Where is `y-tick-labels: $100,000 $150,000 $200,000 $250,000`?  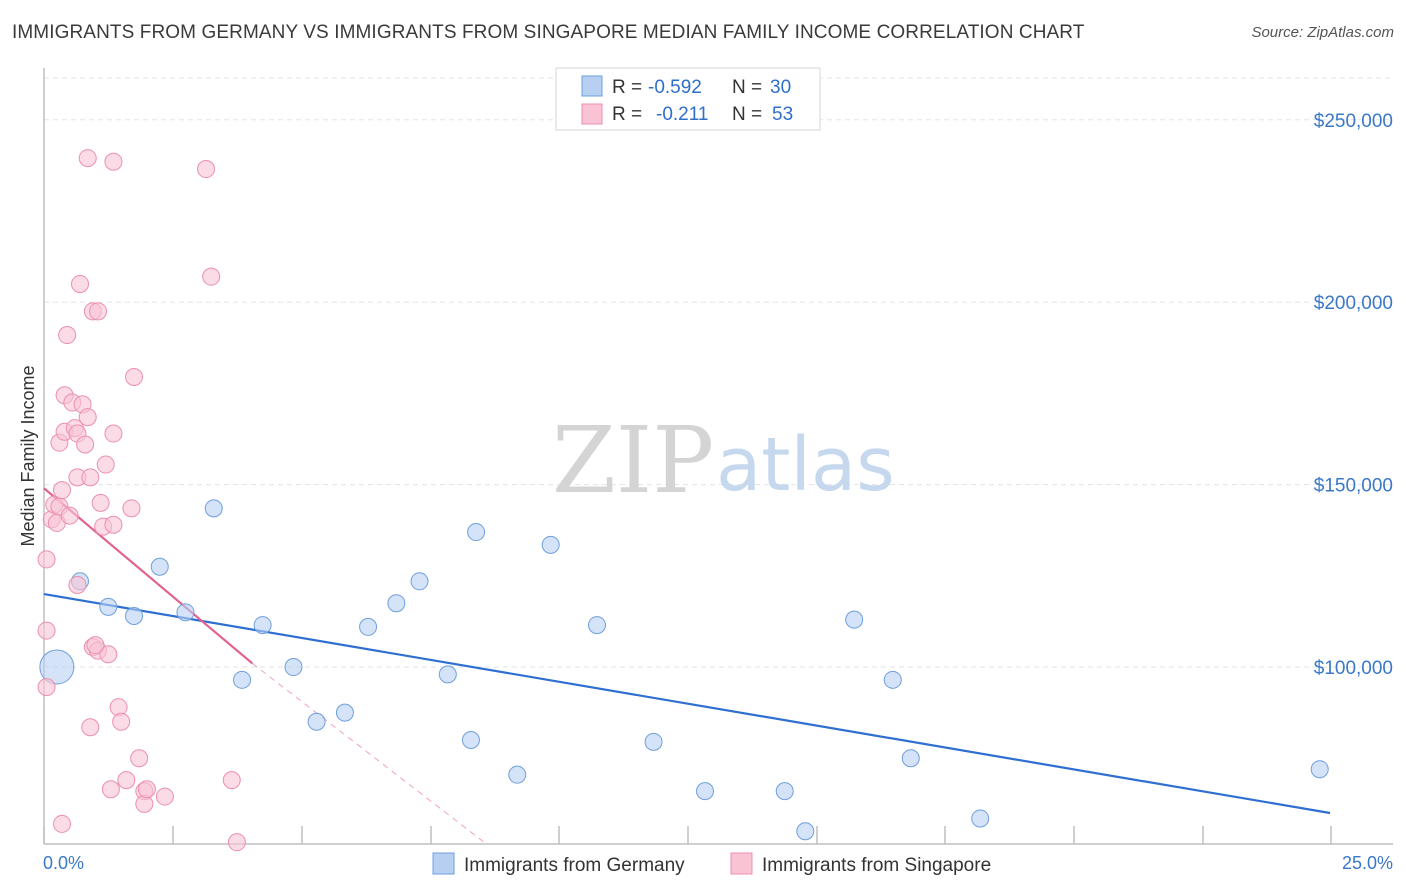 y-tick-labels: $100,000 $150,000 $200,000 $250,000 is located at coordinates (1353, 395).